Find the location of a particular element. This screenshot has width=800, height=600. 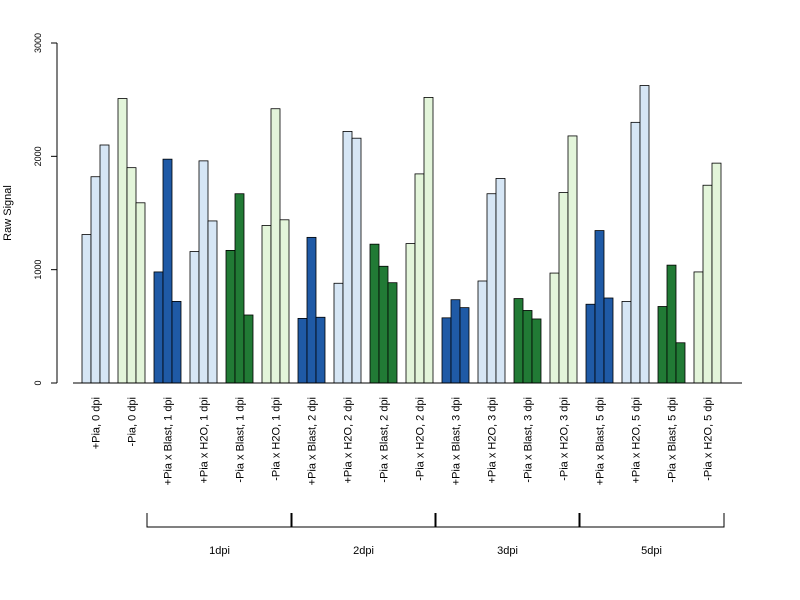

y-axis-label: Raw Signal is located at coordinates (8, 213).